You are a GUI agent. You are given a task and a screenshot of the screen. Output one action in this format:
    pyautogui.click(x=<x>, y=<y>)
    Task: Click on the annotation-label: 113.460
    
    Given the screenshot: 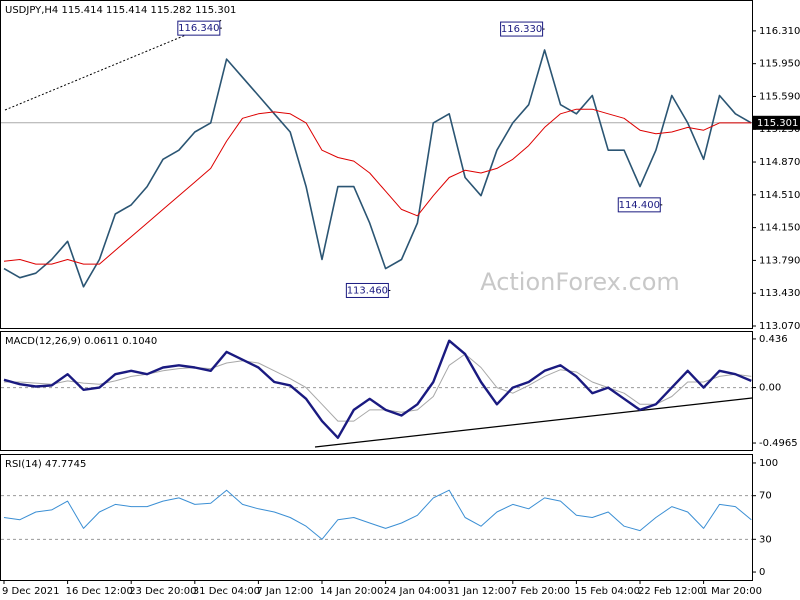 What is the action you would take?
    pyautogui.click(x=367, y=290)
    